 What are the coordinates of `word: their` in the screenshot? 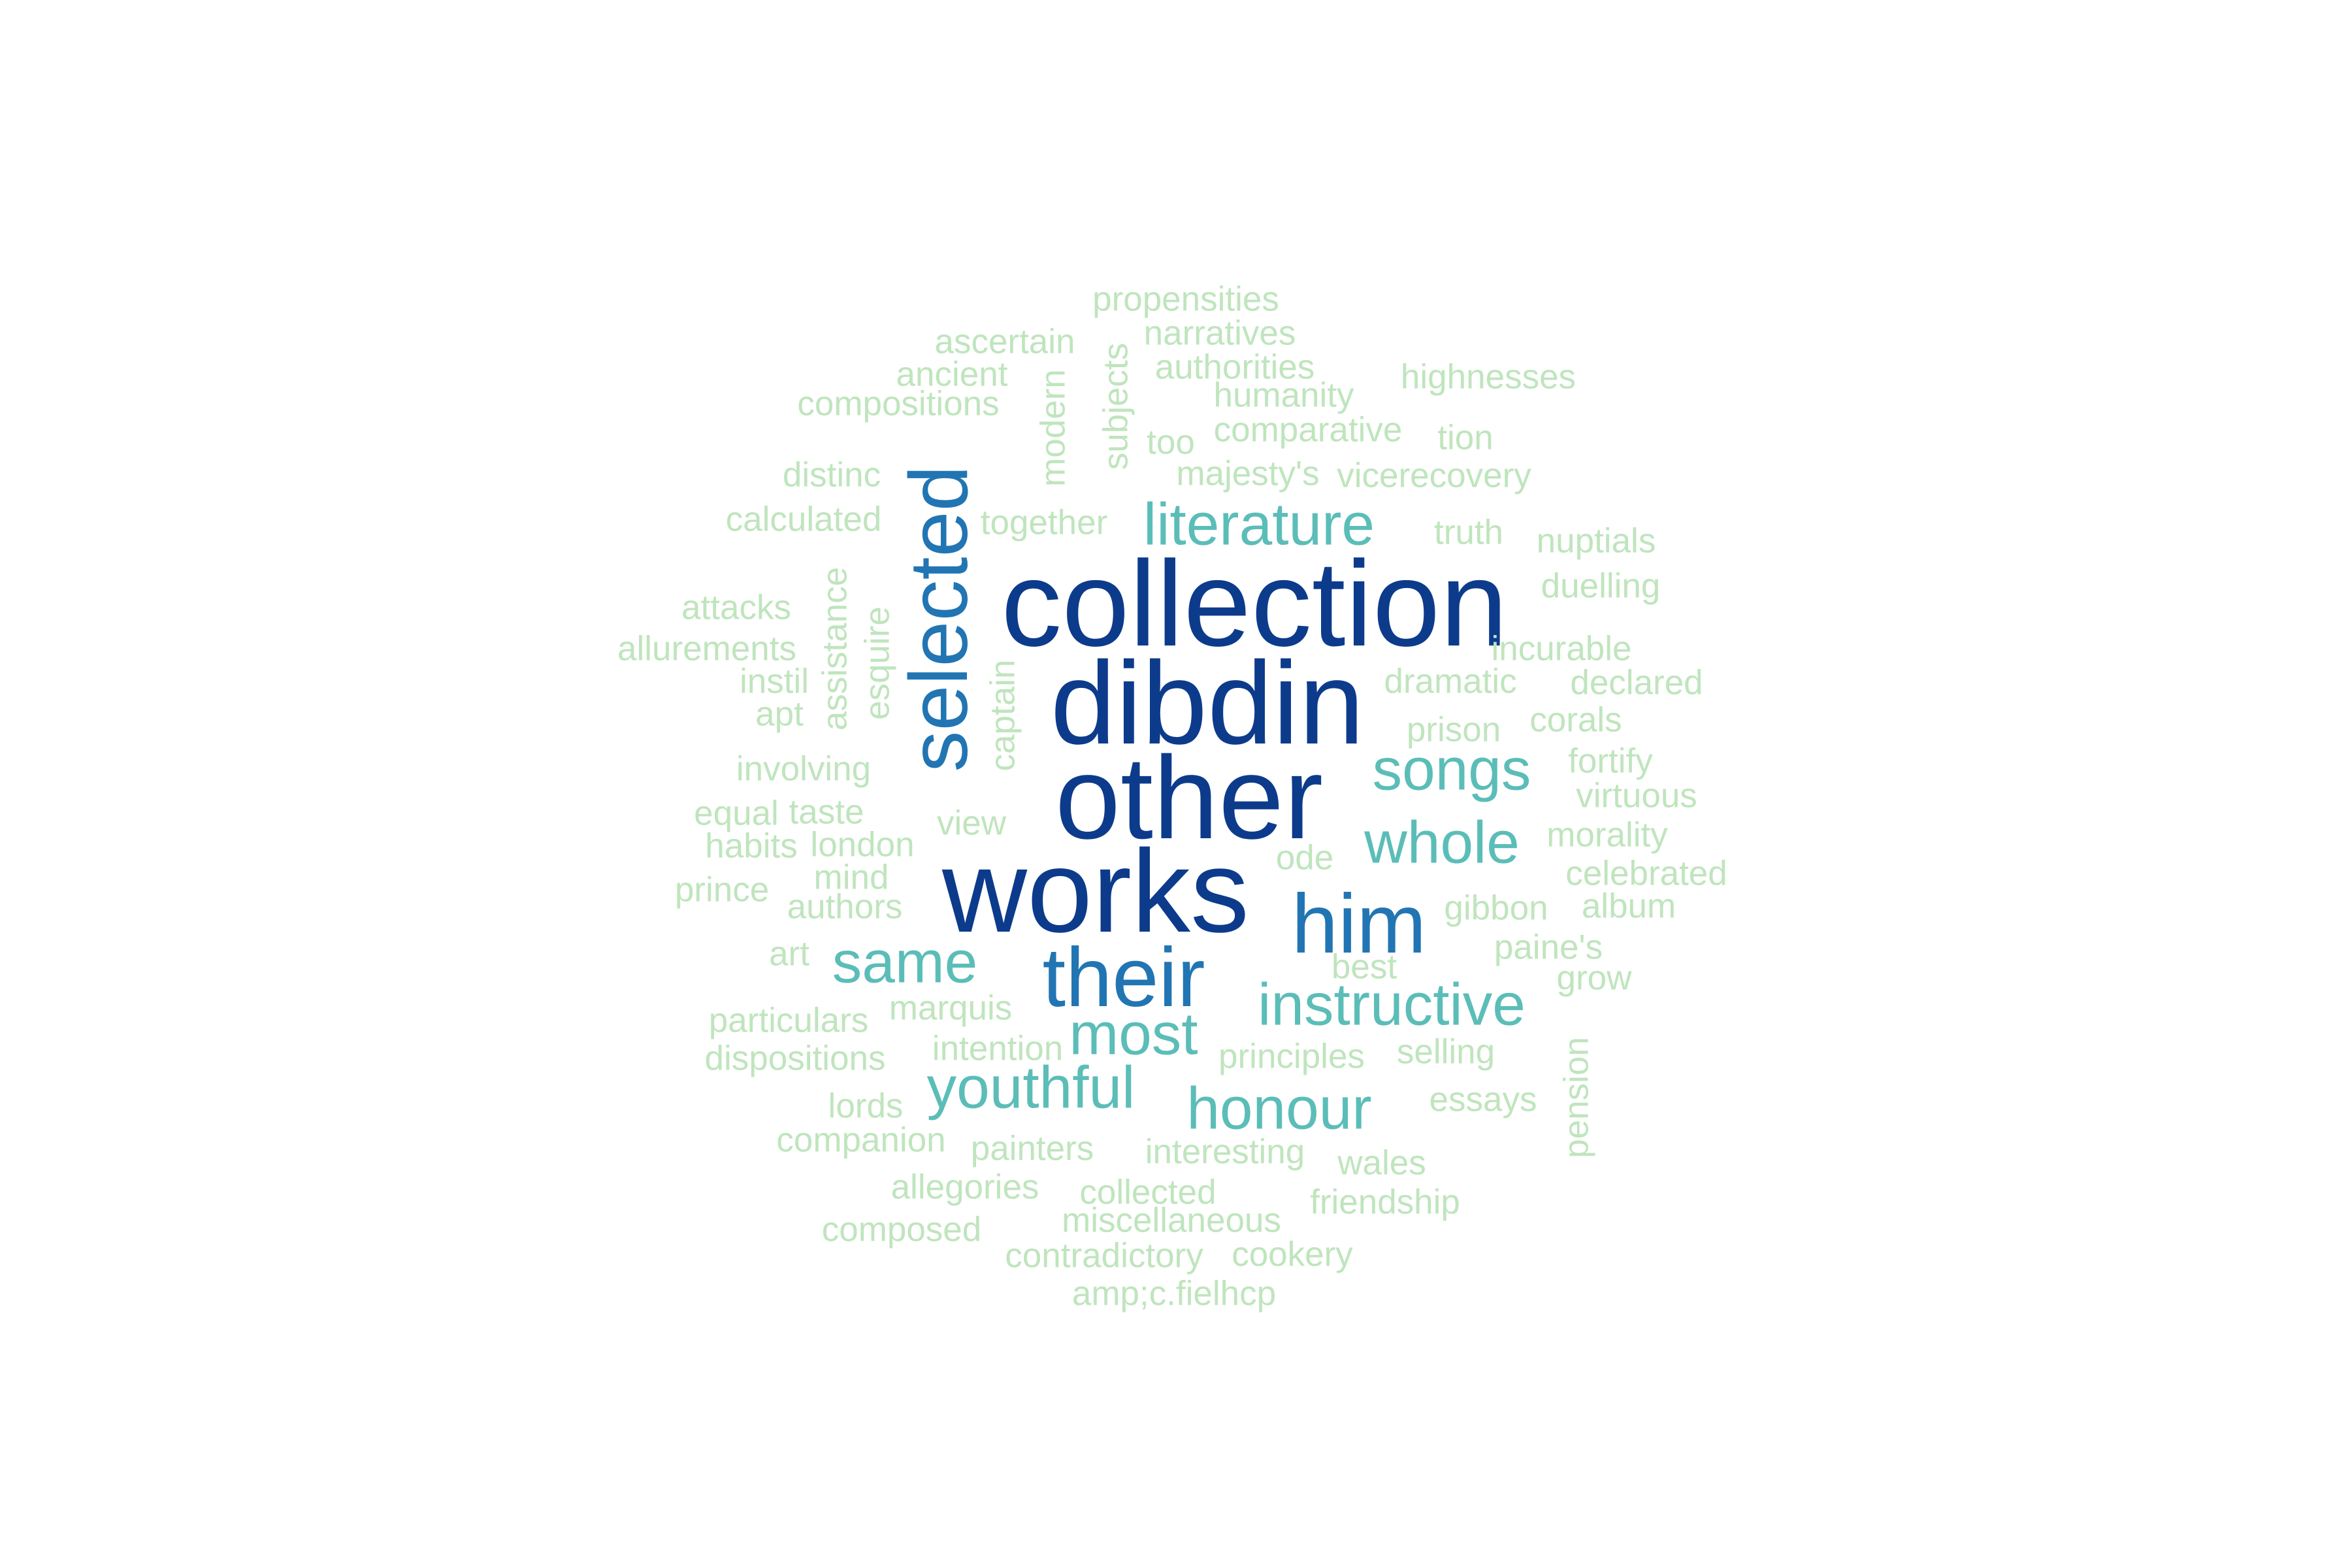 It's located at (1123, 977).